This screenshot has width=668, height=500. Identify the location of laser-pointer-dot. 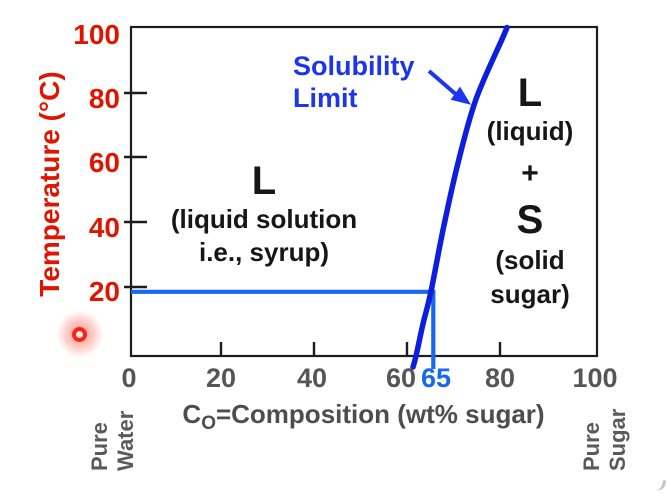
(79, 334).